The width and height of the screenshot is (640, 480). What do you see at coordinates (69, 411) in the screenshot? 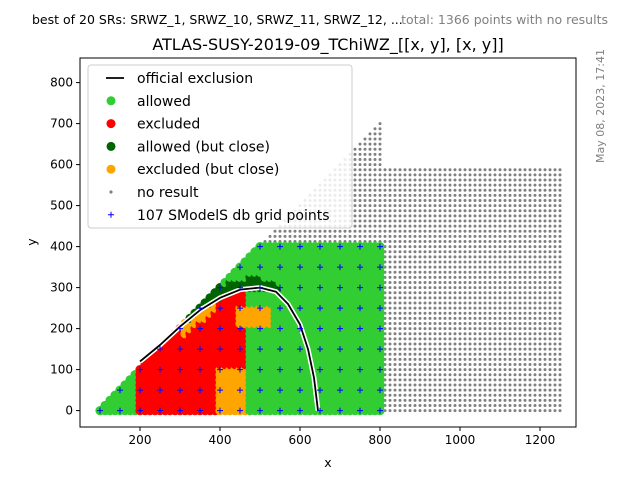
I see `y-tick-label: 0` at bounding box center [69, 411].